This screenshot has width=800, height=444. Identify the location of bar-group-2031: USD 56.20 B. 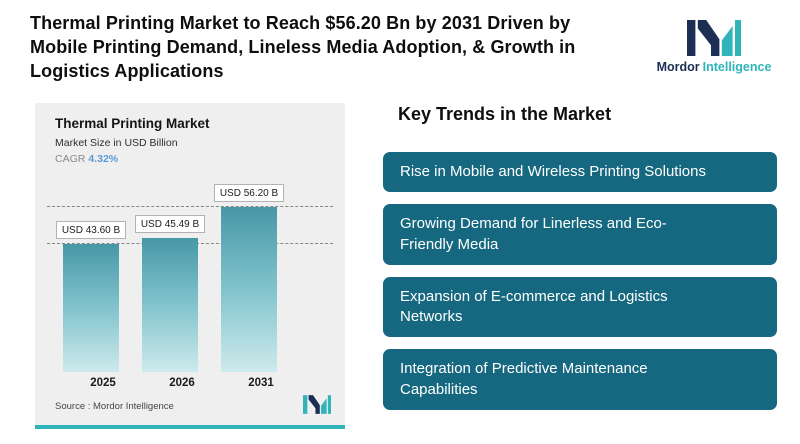
(249, 278).